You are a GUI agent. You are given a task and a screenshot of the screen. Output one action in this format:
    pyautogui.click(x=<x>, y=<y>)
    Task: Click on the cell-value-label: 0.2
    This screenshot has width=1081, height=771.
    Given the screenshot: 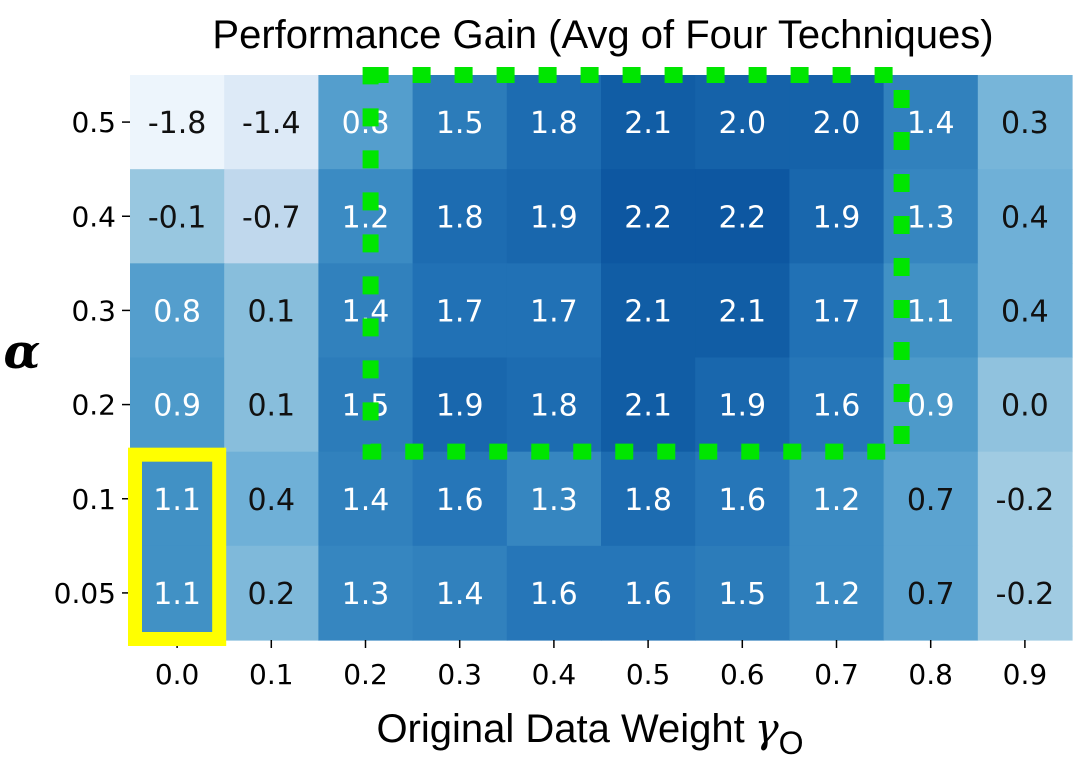 What is the action you would take?
    pyautogui.click(x=271, y=594)
    